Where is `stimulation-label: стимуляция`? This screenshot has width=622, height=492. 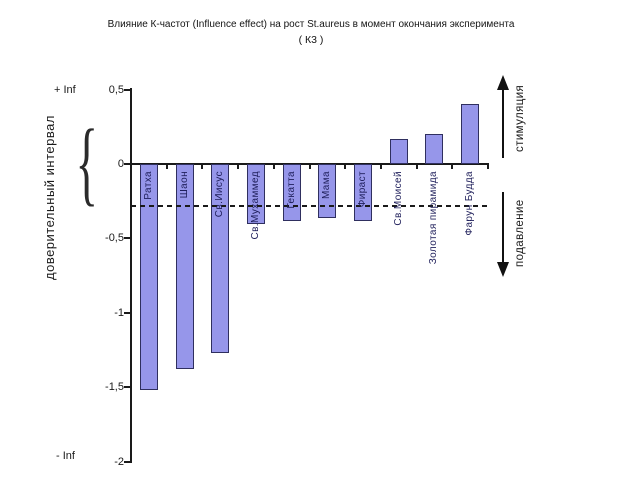
stimulation-label: стимуляция is located at coordinates (520, 118).